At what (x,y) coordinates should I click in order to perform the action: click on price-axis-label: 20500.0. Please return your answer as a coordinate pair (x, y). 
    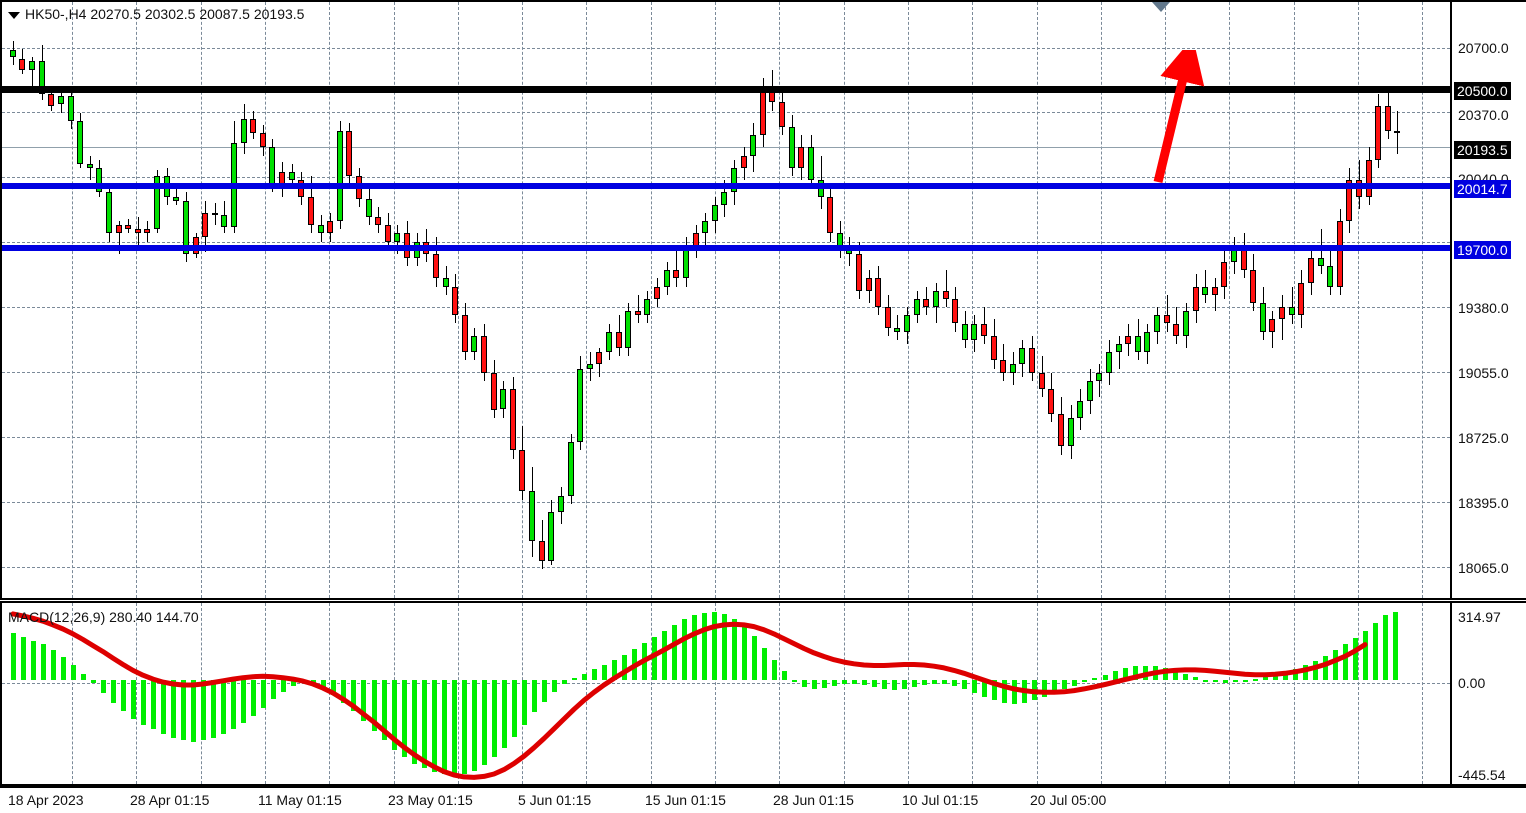
    Looking at the image, I should click on (1482, 91).